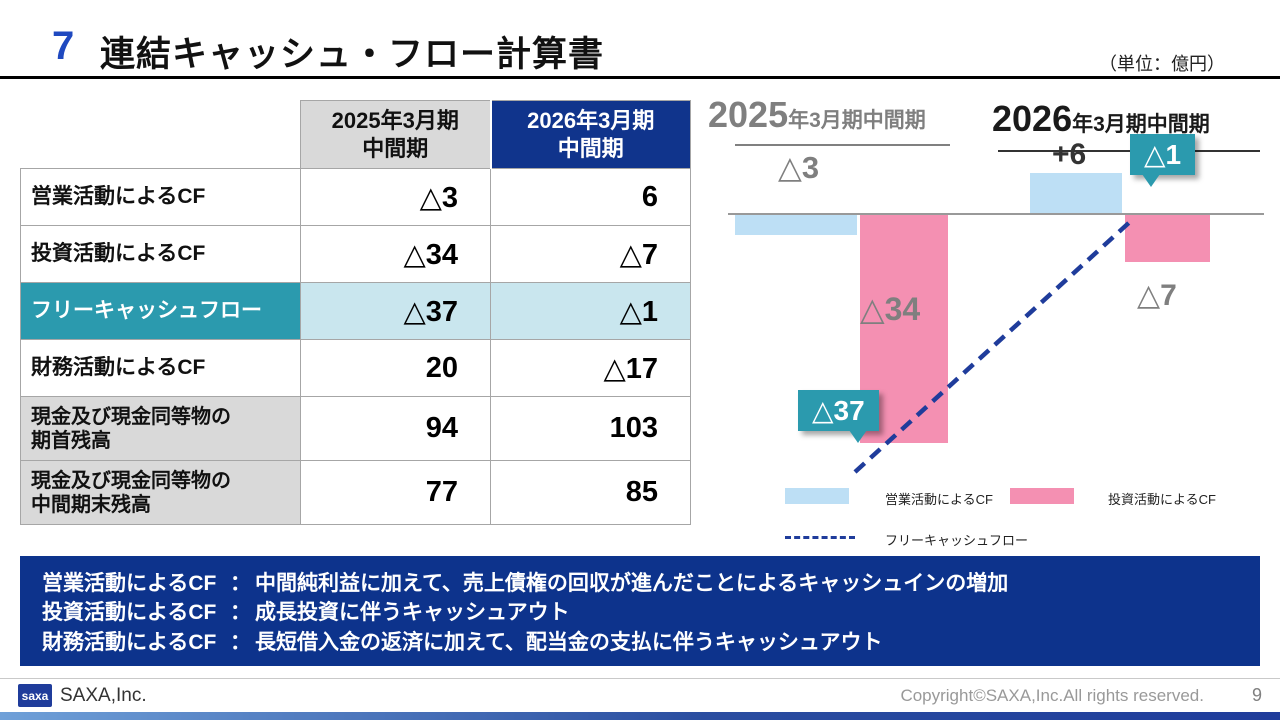  Describe the element at coordinates (957, 540) in the screenshot. I see `legend-label-fcf: フリーキャッシュフロー` at that location.